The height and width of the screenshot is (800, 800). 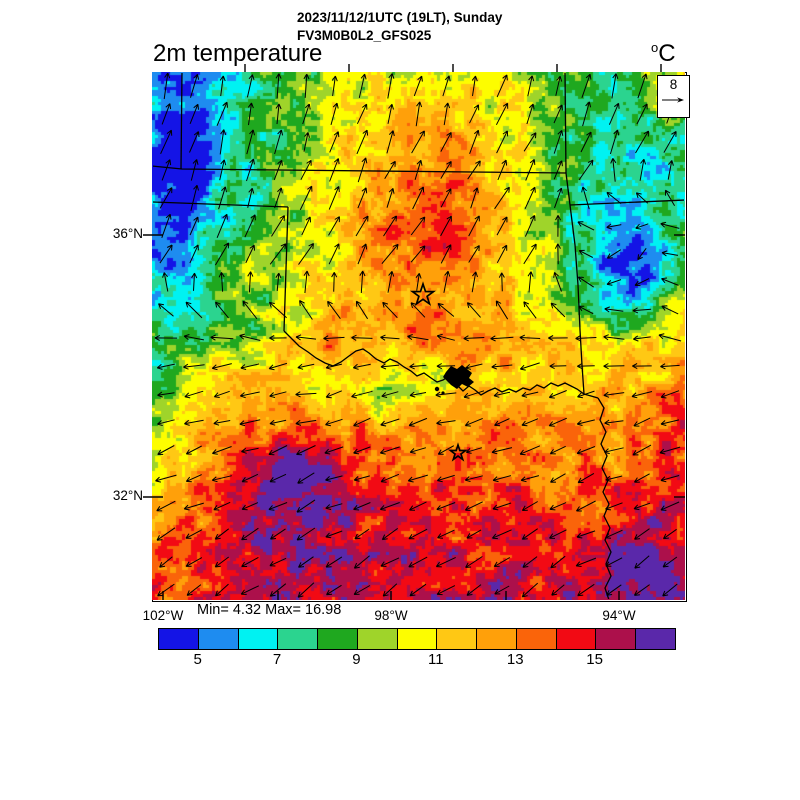 I want to click on reference-vector-value: 8, so click(x=673, y=84).